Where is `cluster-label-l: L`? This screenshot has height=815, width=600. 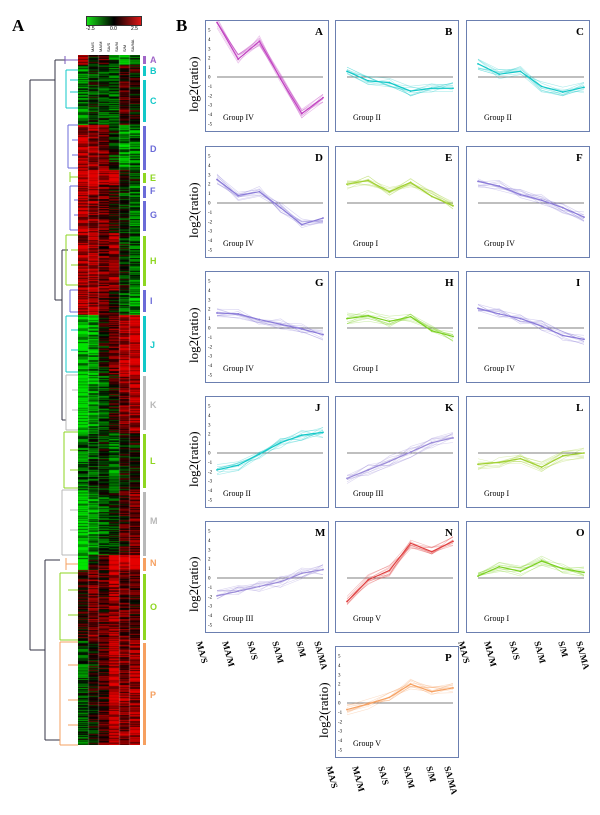
cluster-label-l: L is located at coordinates (153, 461).